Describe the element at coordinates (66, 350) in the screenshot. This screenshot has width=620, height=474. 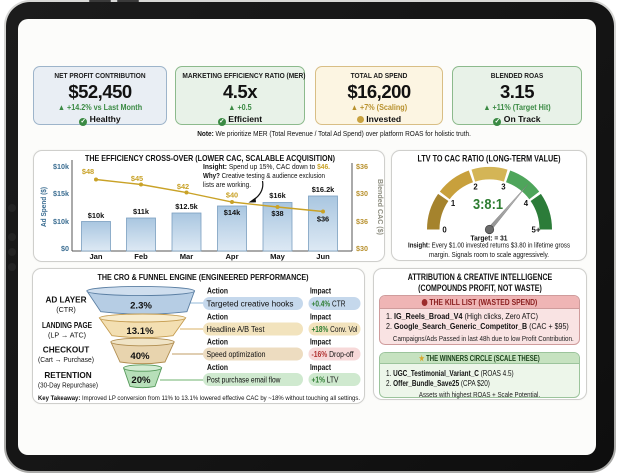
I see `svg-text: CHECKOUT` at that location.